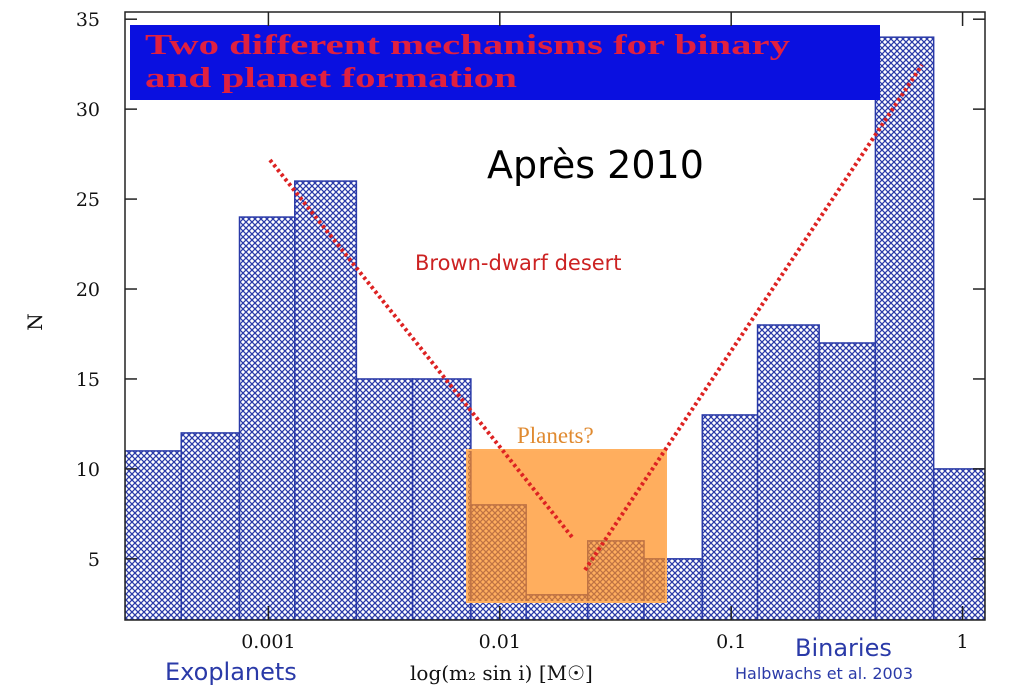 Image resolution: width=1019 pixels, height=690 pixels. I want to click on x-tick-label: 0.01, so click(500, 642).